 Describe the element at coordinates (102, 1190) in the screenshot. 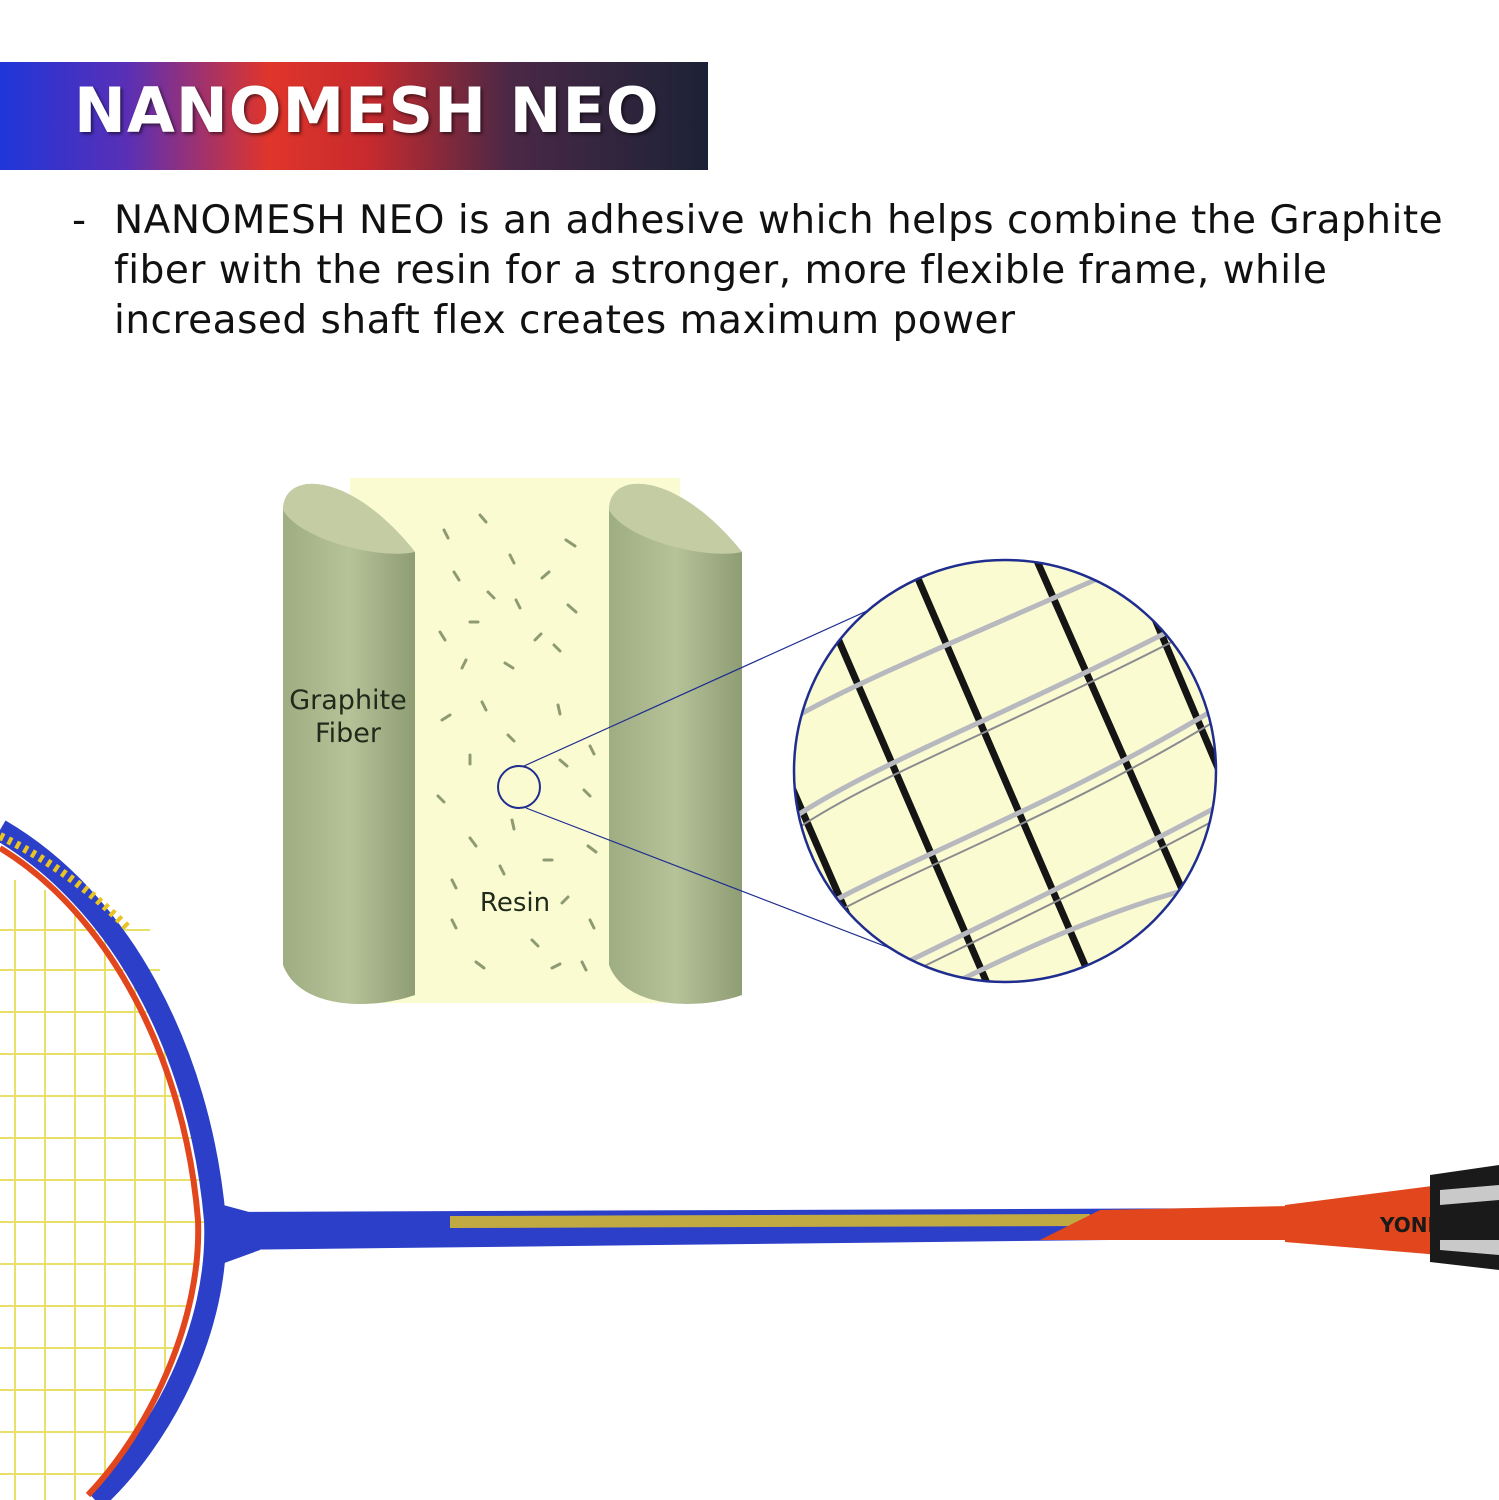

I see `racket-strings` at that location.